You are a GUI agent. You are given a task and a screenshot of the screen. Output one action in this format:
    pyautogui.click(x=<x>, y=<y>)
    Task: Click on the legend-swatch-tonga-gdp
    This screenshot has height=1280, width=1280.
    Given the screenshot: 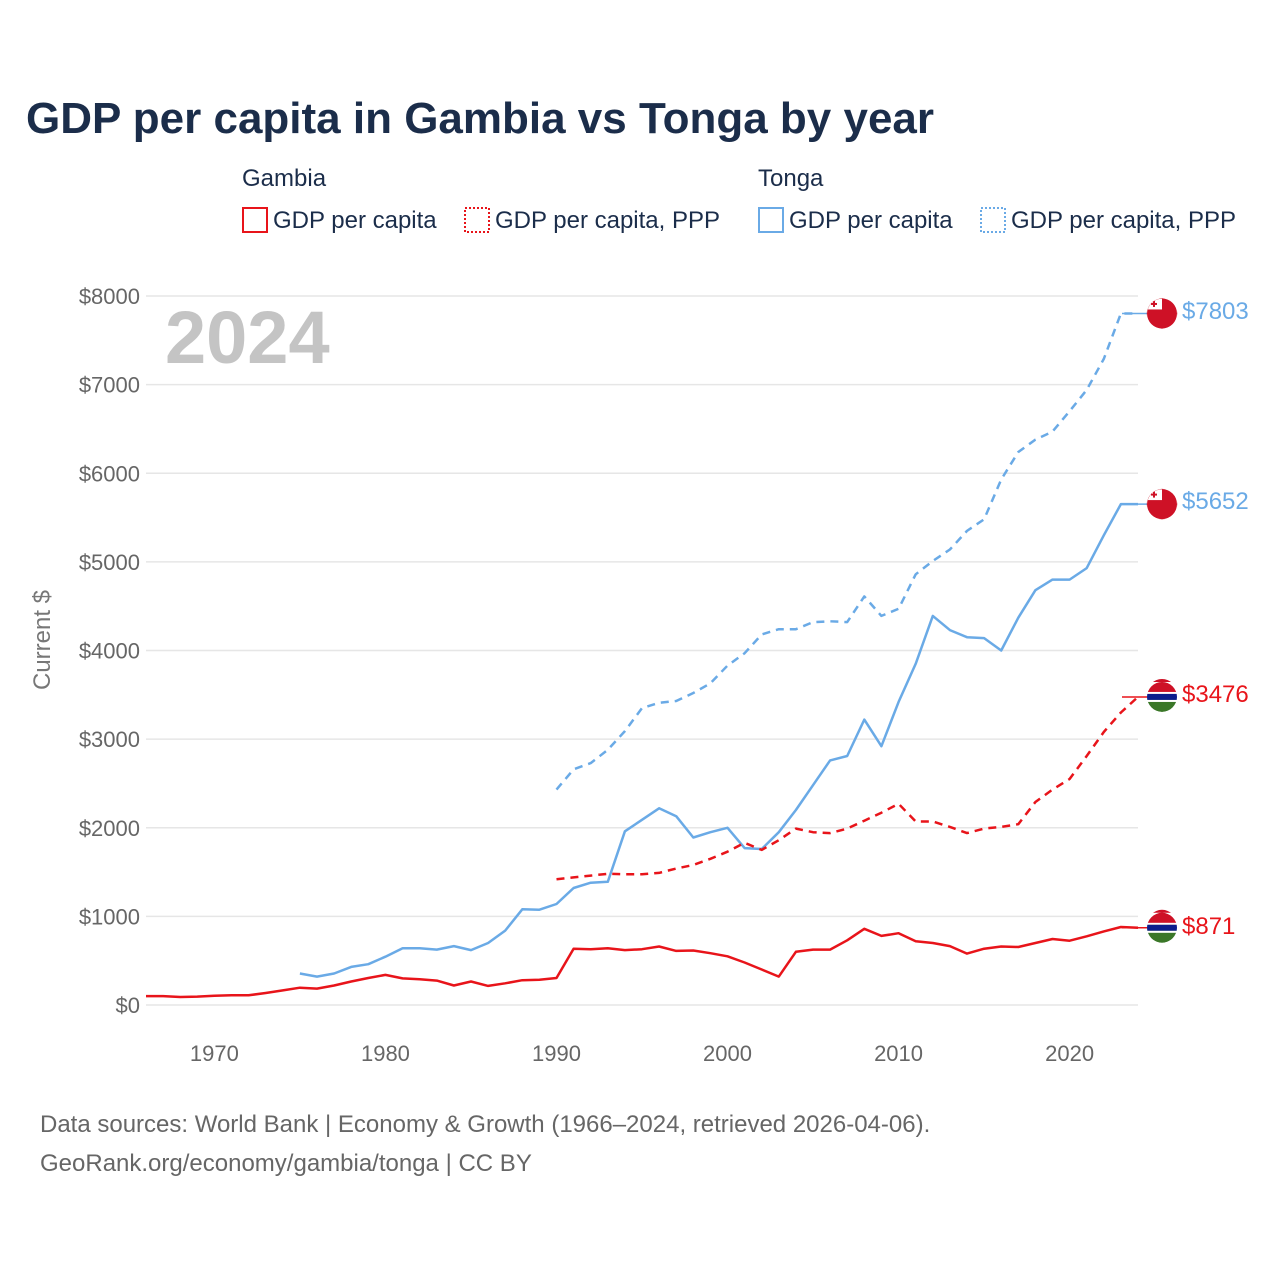 What is the action you would take?
    pyautogui.click(x=771, y=220)
    